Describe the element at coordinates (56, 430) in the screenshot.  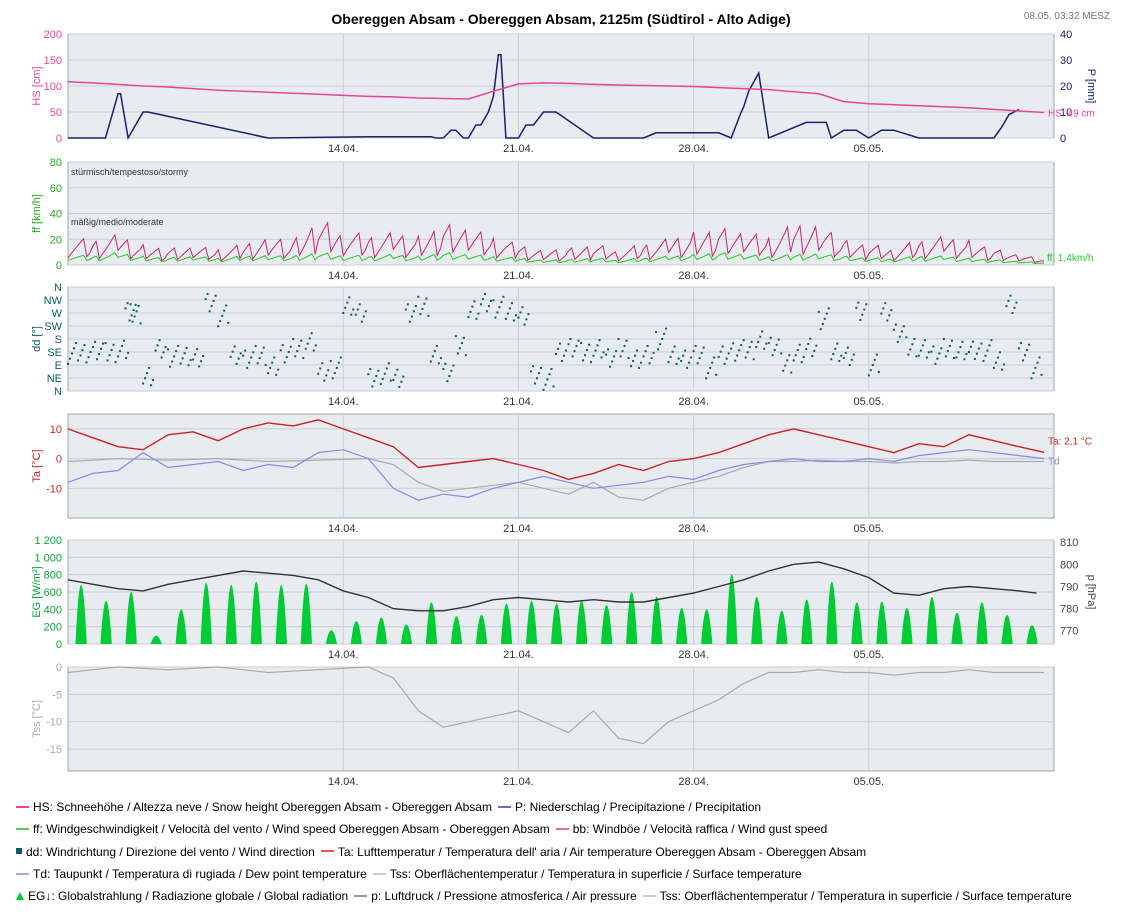
I see `y-tick-label: 10` at that location.